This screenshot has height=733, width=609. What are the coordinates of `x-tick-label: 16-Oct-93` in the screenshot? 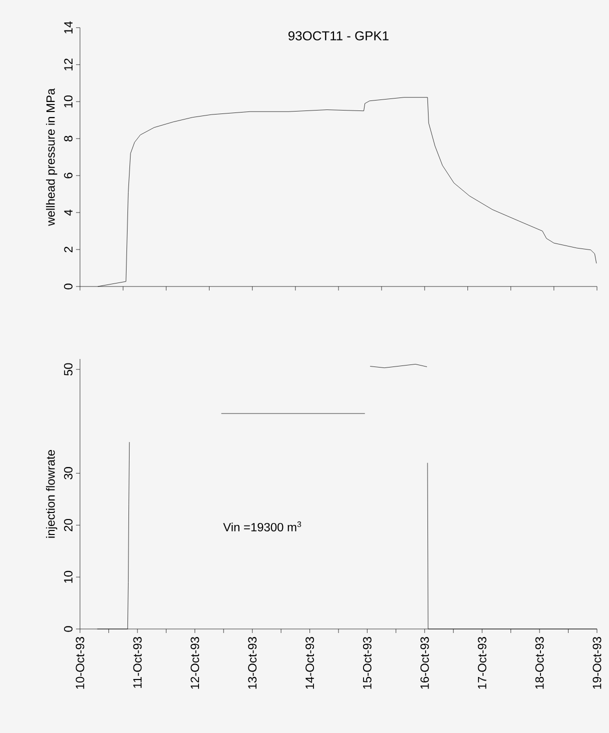 It's located at (424, 663).